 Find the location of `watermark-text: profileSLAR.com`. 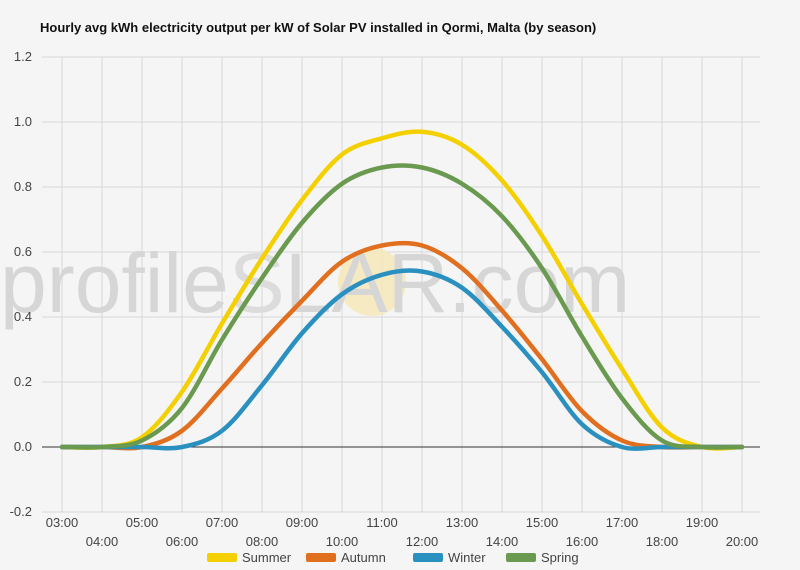

watermark-text: profileSLAR.com is located at coordinates (315, 283).